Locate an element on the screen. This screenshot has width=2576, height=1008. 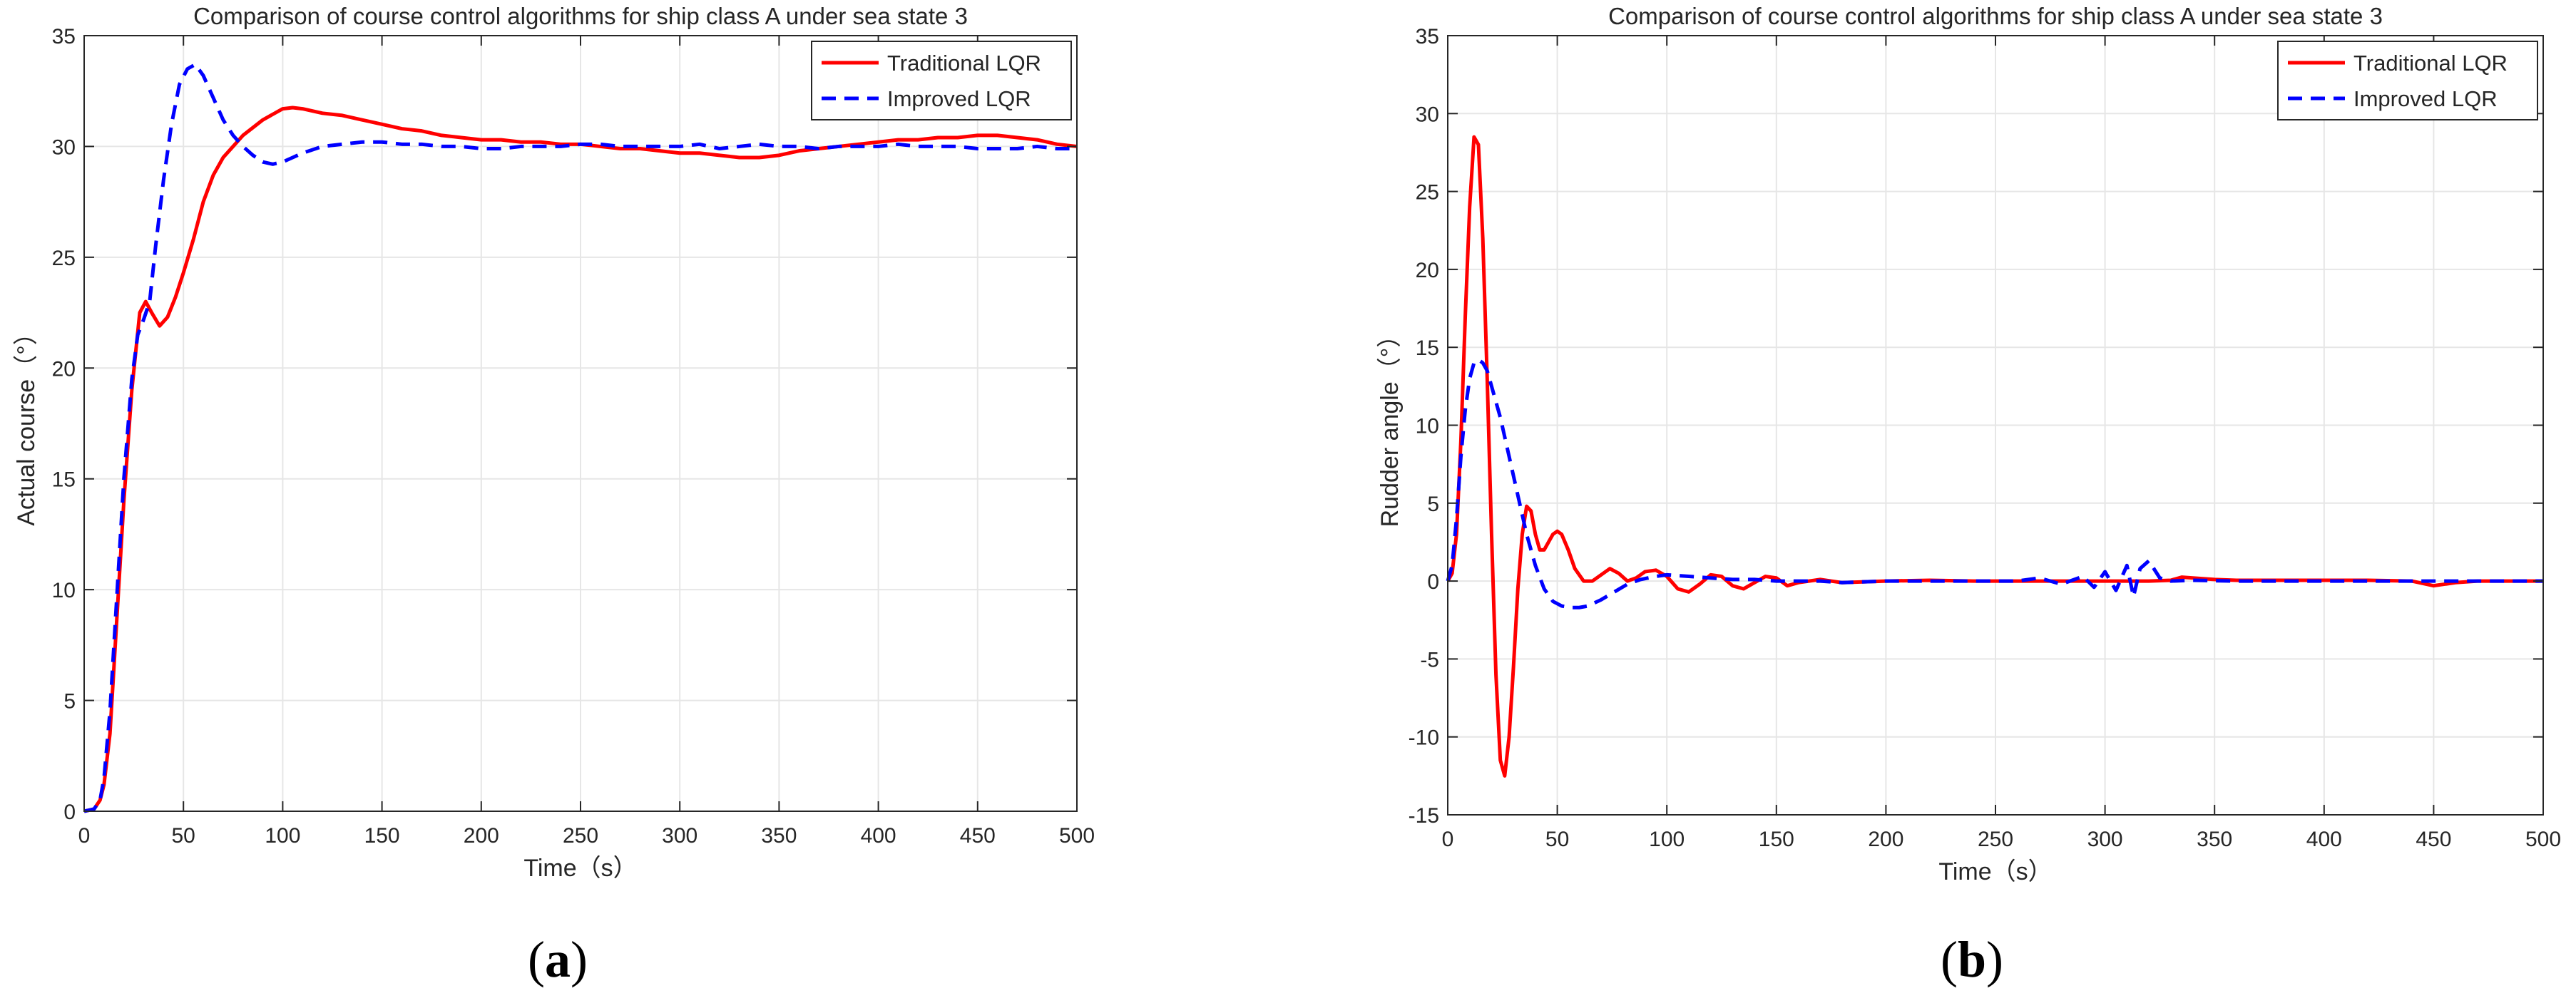
y-tick-label: -15 is located at coordinates (1424, 816).